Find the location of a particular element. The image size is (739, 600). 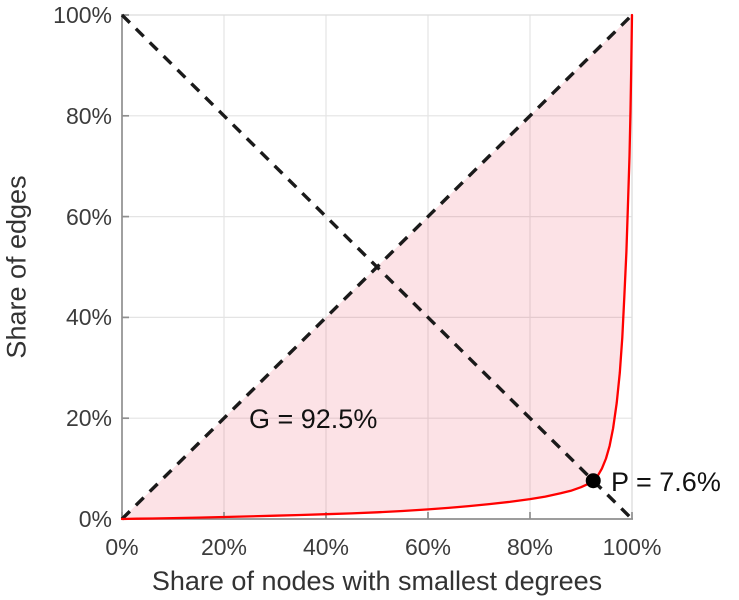

x-tick-label: 20% is located at coordinates (224, 547).